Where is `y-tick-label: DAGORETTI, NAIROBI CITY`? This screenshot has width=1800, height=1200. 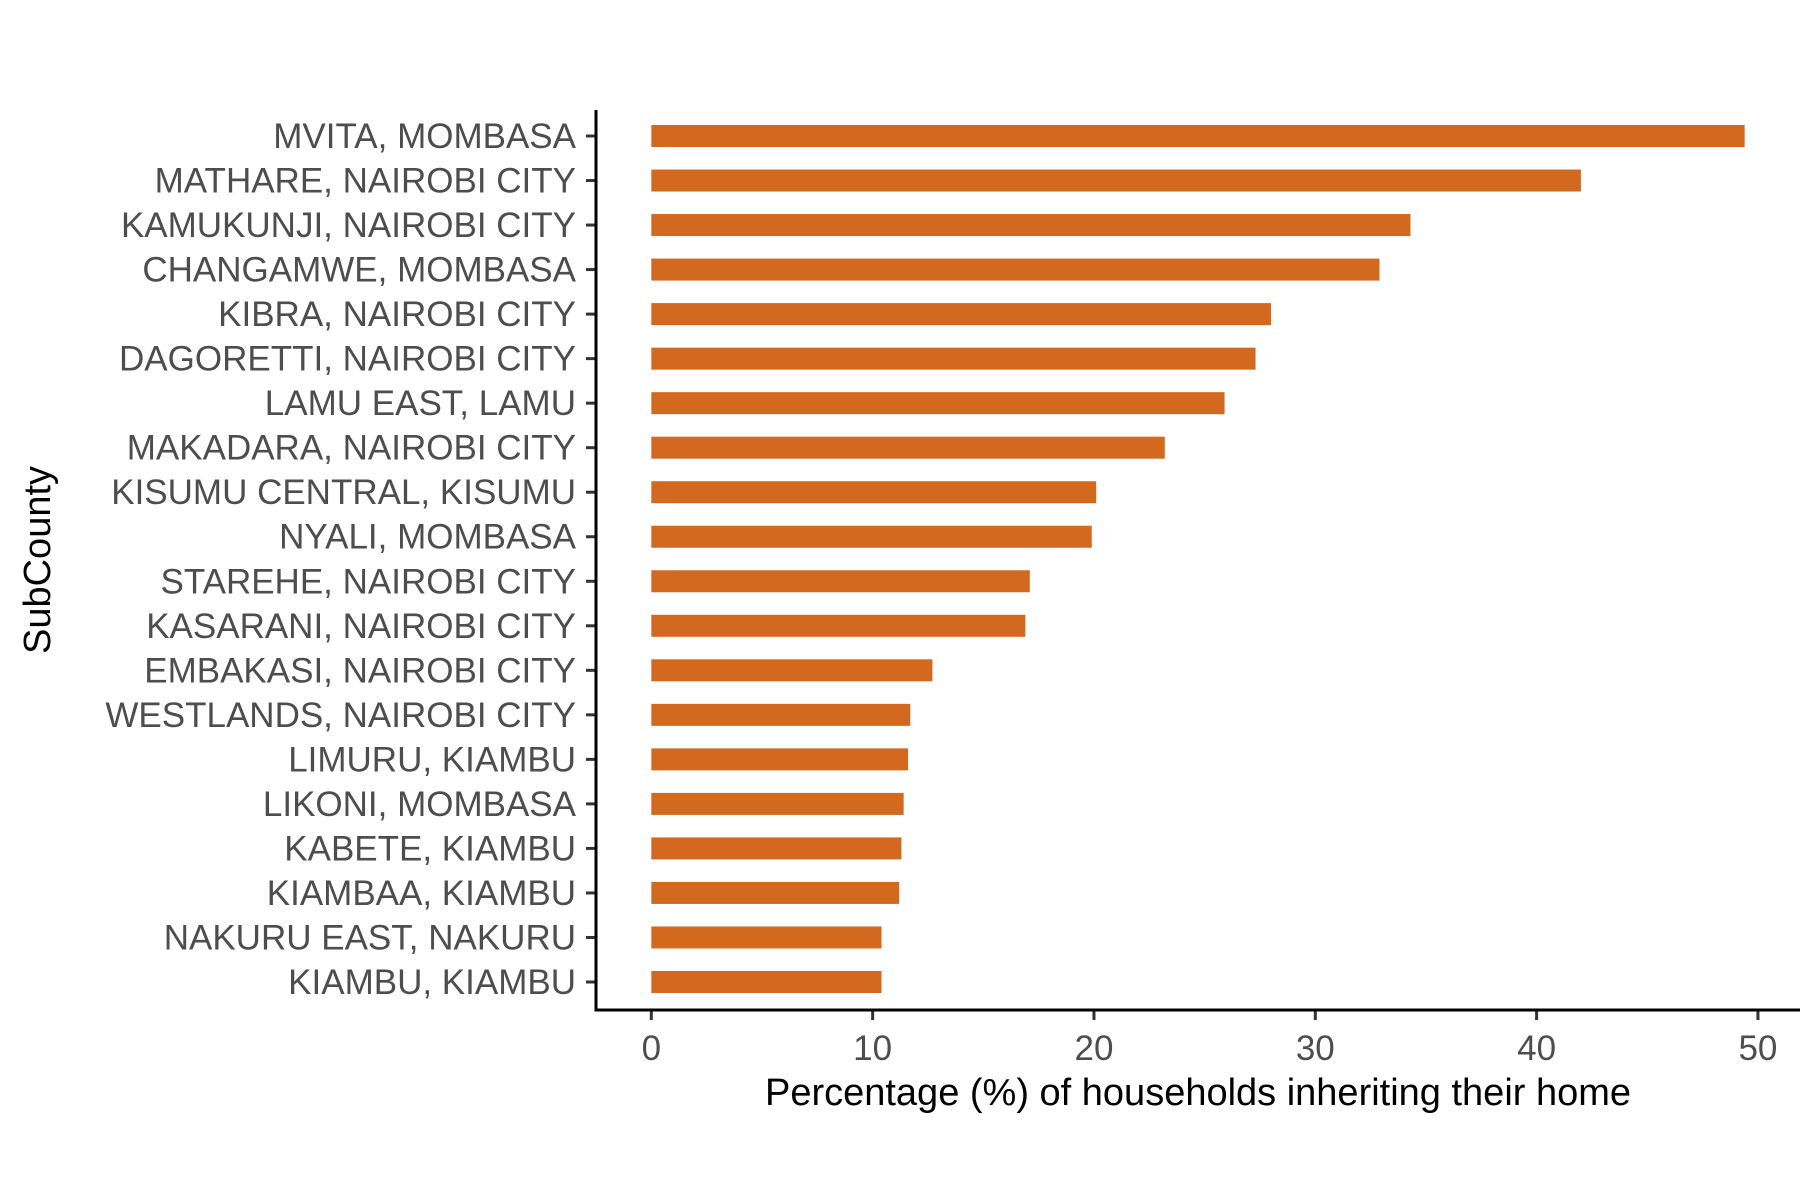 y-tick-label: DAGORETTI, NAIROBI CITY is located at coordinates (347, 359).